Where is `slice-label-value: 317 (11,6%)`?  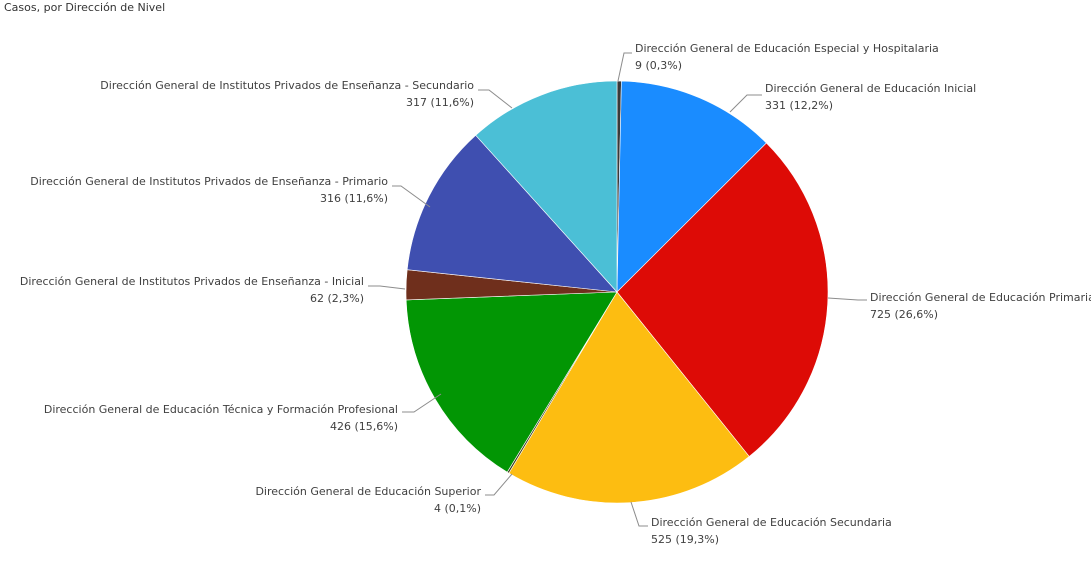
slice-label-value: 317 (11,6%) is located at coordinates (440, 102).